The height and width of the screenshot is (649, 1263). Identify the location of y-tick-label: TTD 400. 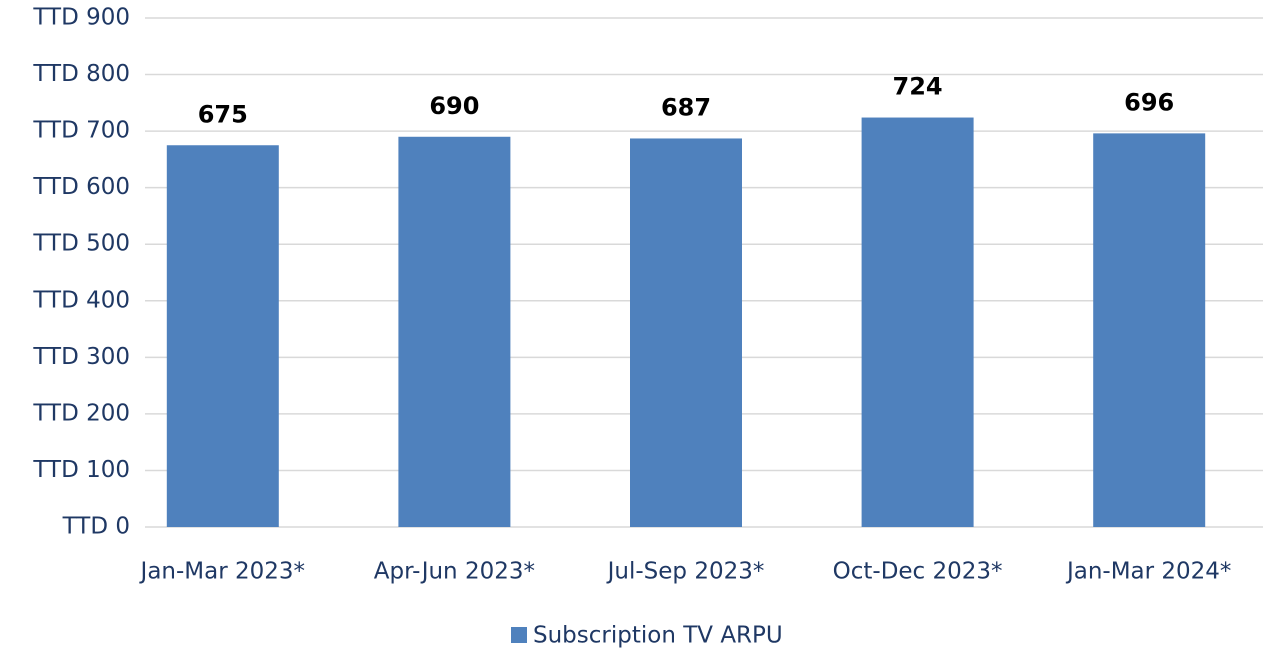
(81, 300).